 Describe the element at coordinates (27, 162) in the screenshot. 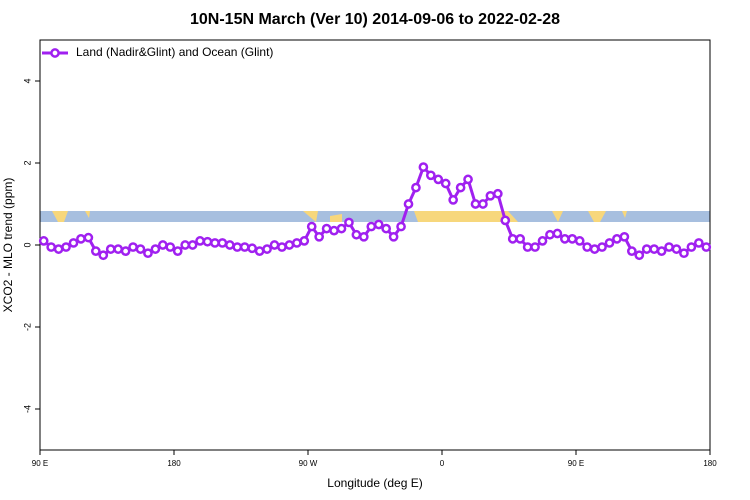

I see `y-tick-label: 2` at that location.